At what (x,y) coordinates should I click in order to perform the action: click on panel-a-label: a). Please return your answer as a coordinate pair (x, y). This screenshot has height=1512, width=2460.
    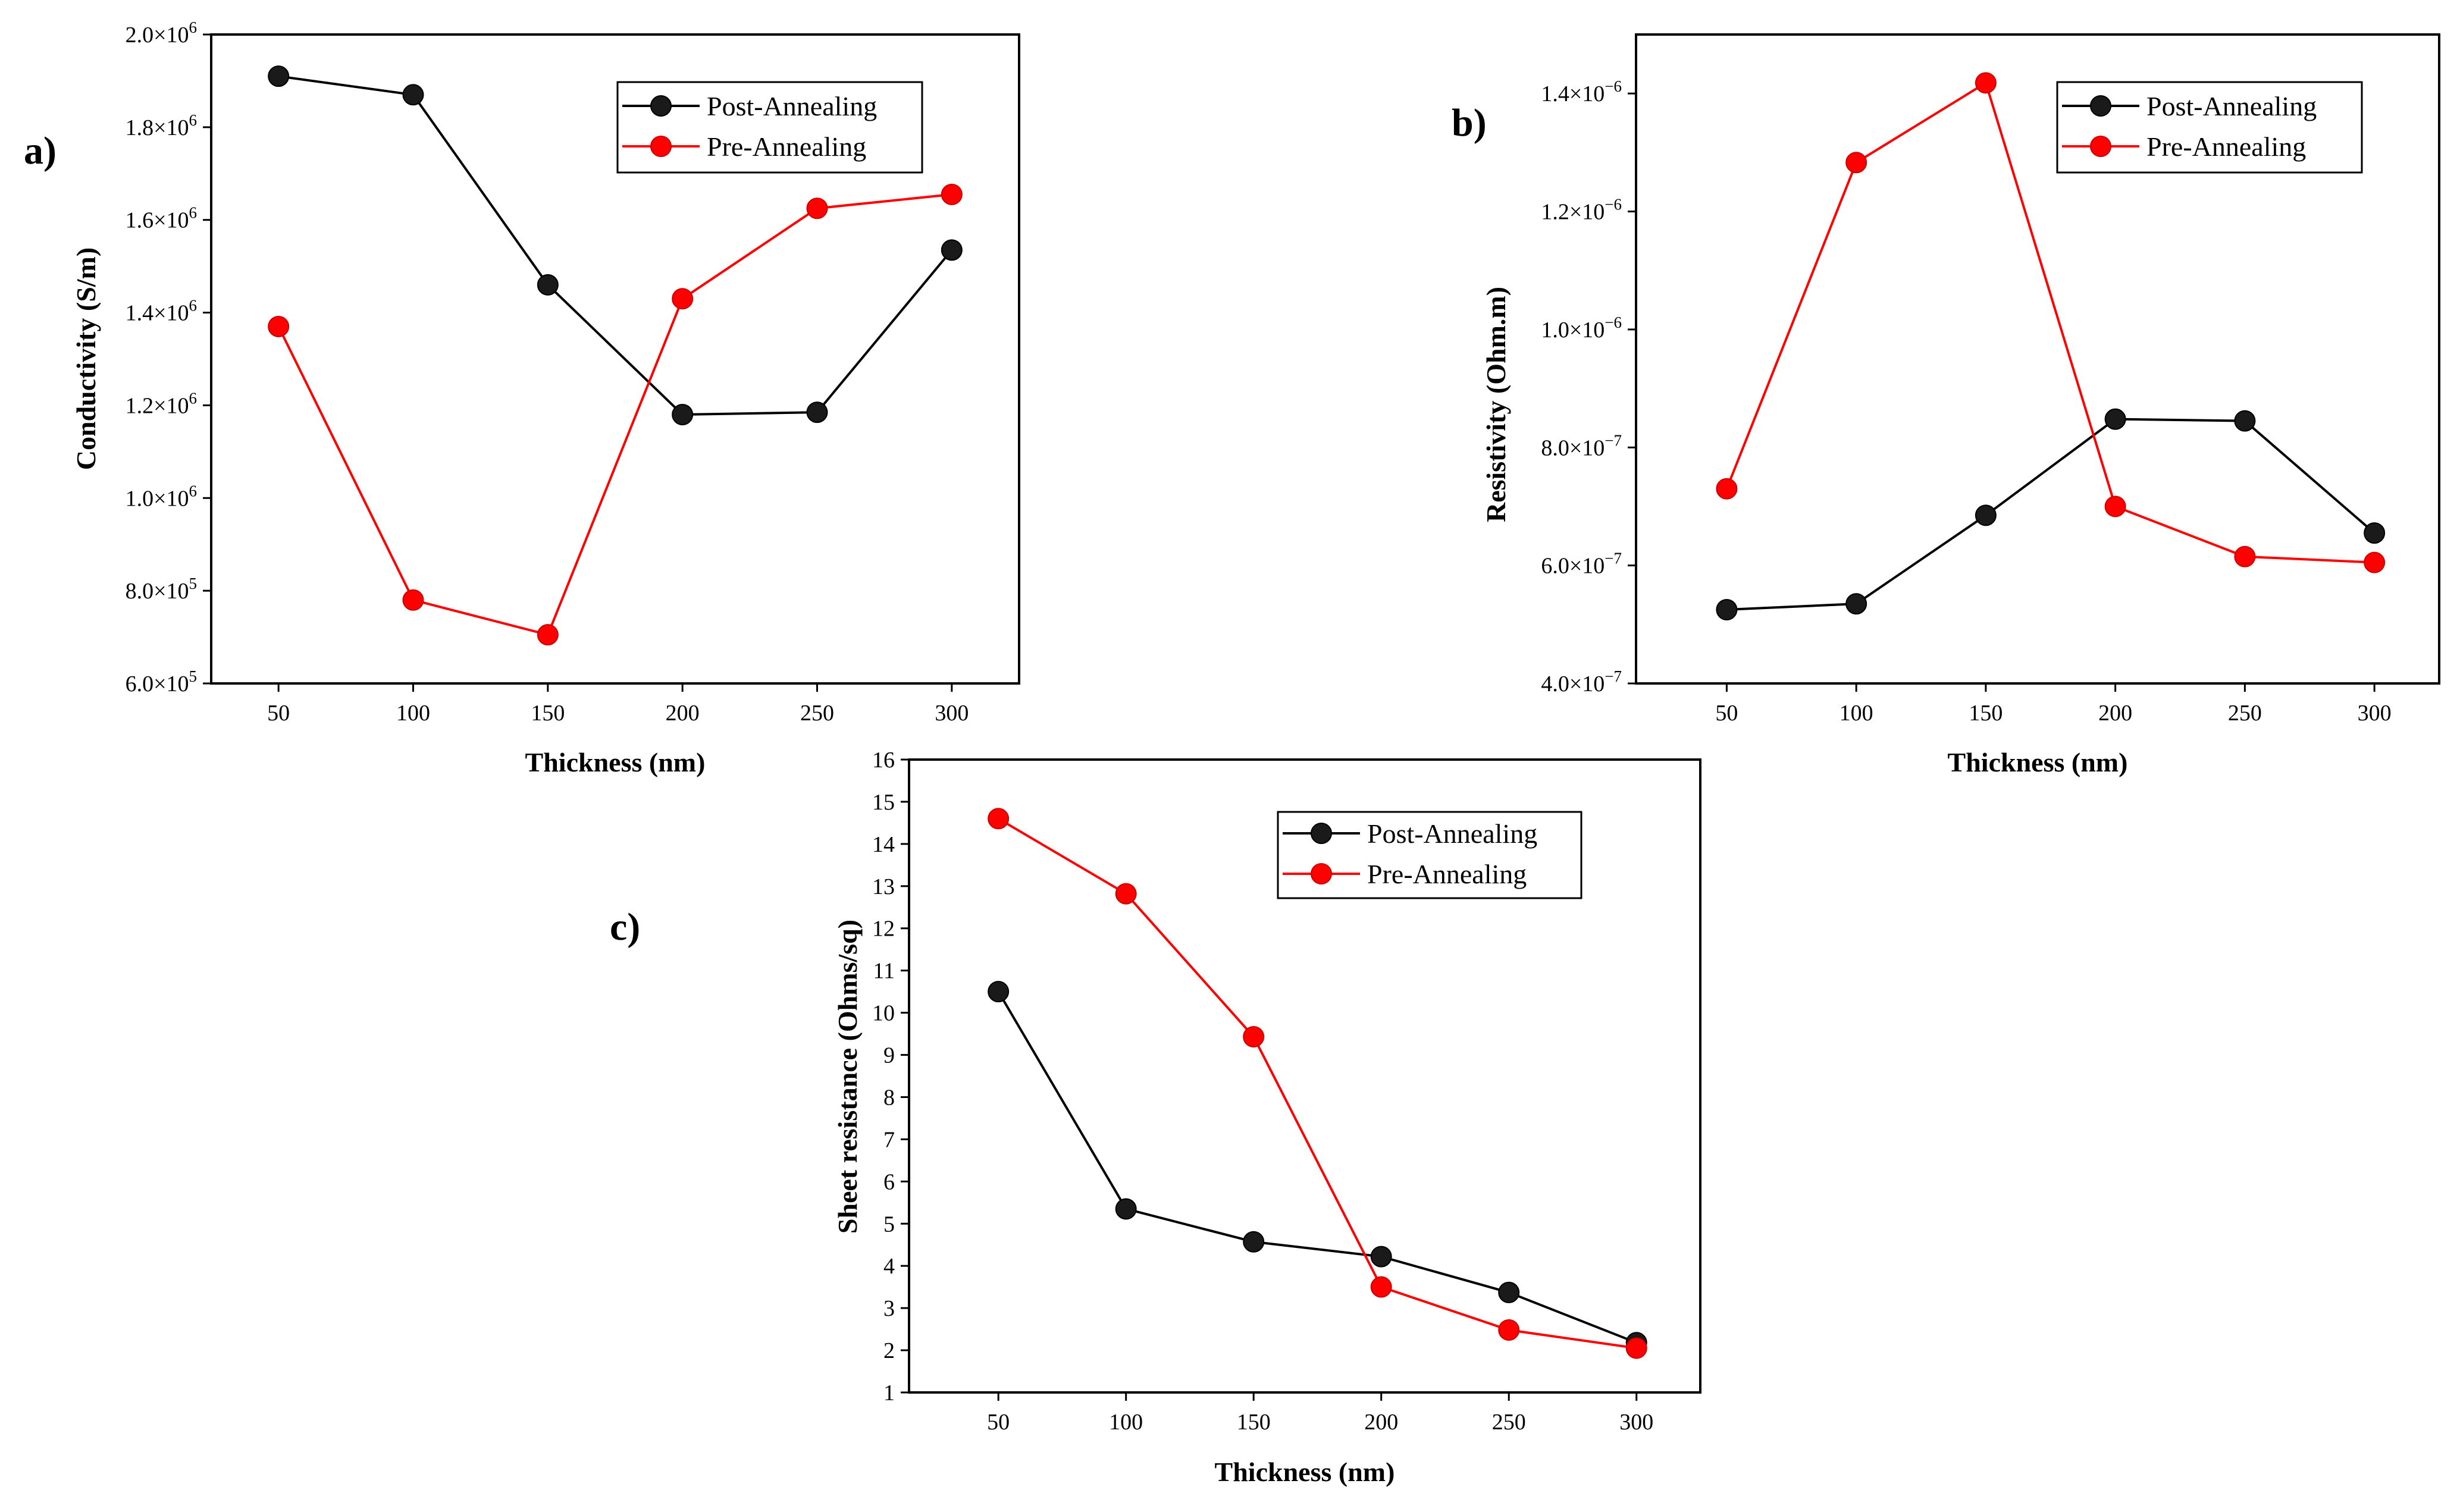
    Looking at the image, I should click on (40, 150).